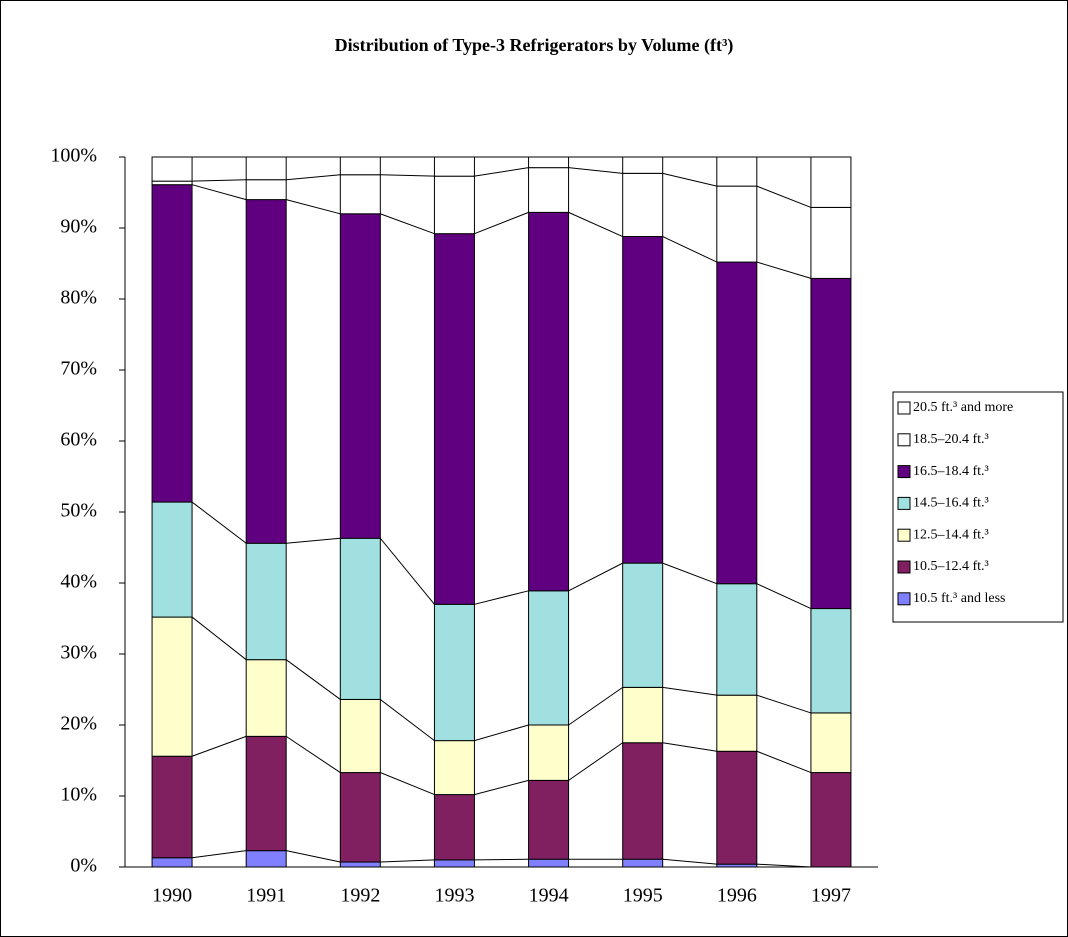  I want to click on y-tick-label: 20%, so click(78, 724).